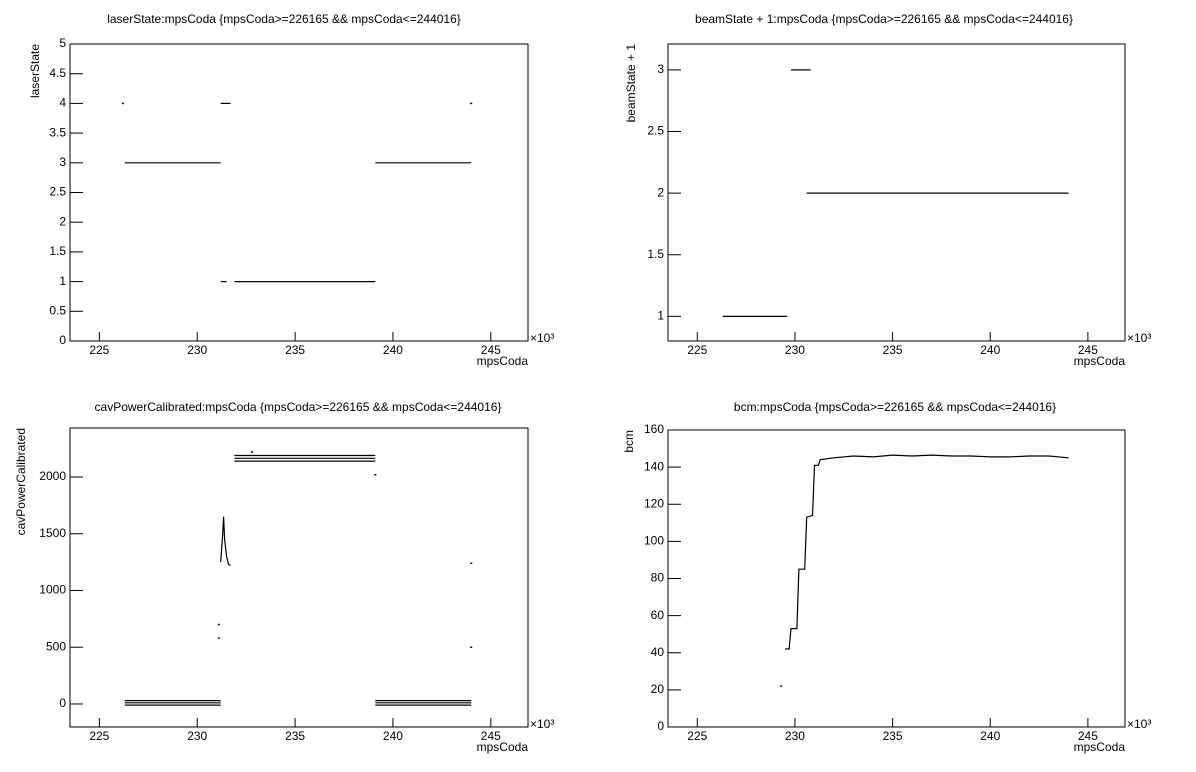 This screenshot has width=1196, height=772. What do you see at coordinates (631, 83) in the screenshot?
I see `y-axis-label: beamState + 1` at bounding box center [631, 83].